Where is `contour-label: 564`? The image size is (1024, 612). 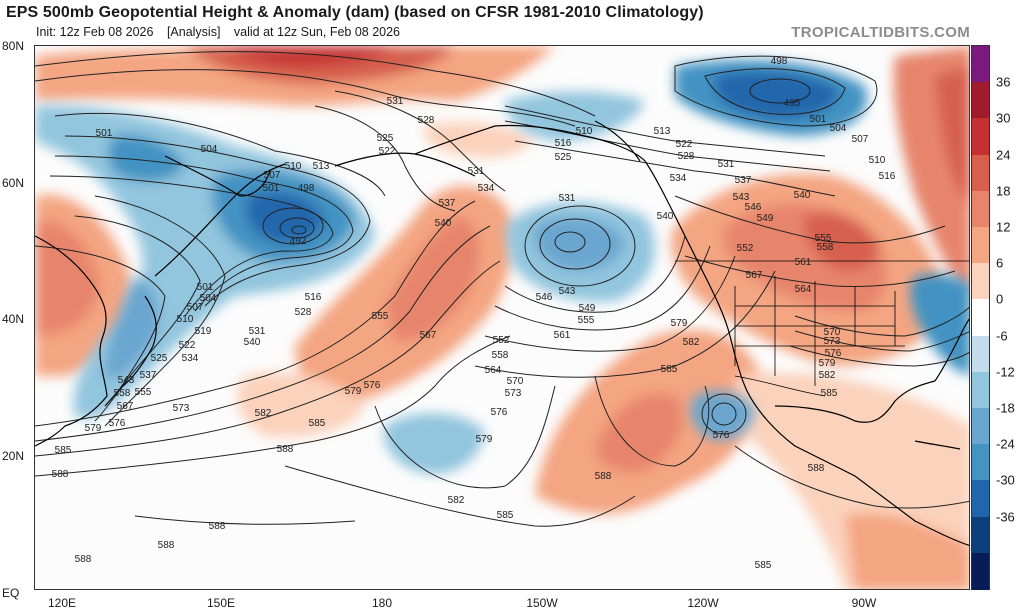 contour-label: 564 is located at coordinates (493, 370).